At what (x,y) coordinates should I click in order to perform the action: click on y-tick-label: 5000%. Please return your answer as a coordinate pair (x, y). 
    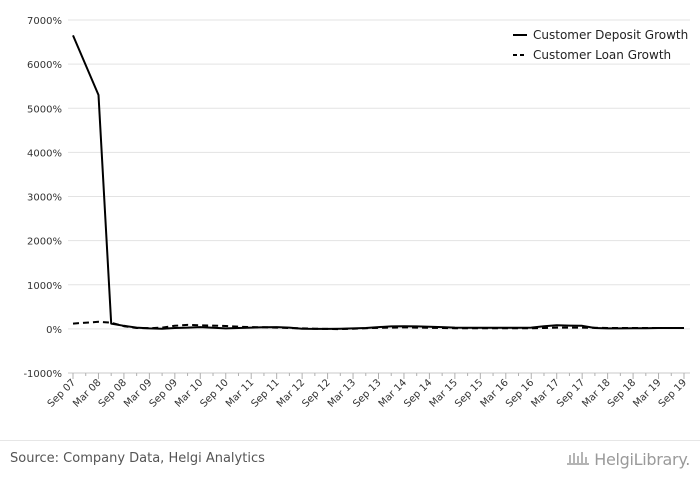
    Looking at the image, I should click on (44, 109).